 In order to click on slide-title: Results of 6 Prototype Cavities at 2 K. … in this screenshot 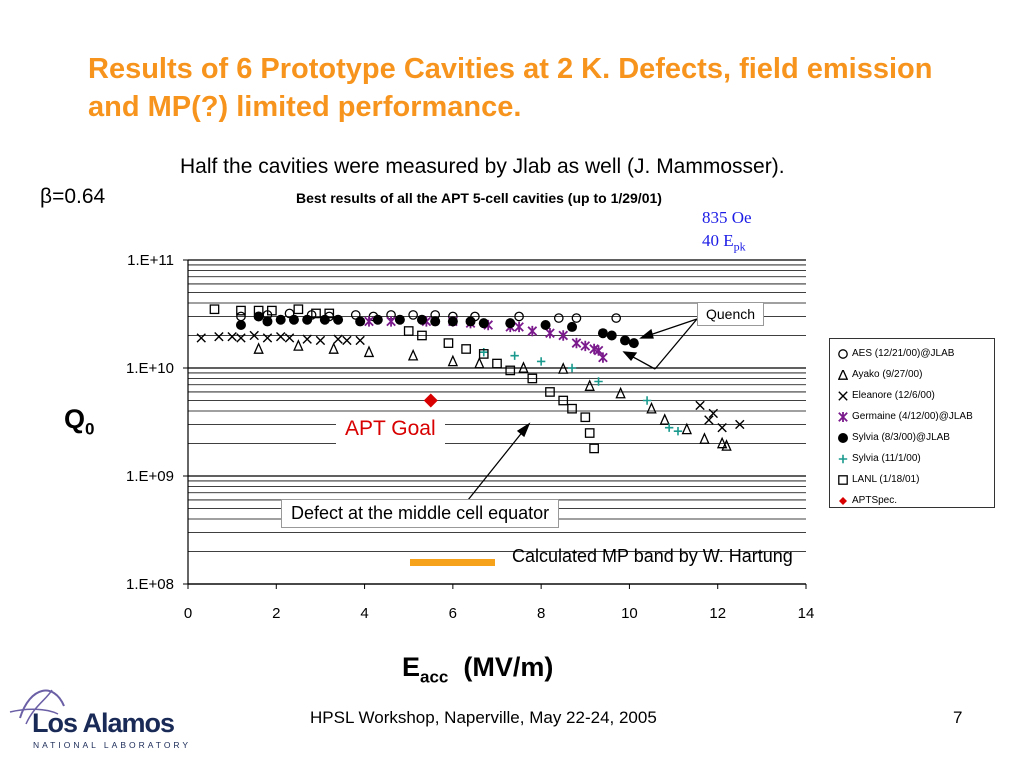, I will do `click(510, 88)`.